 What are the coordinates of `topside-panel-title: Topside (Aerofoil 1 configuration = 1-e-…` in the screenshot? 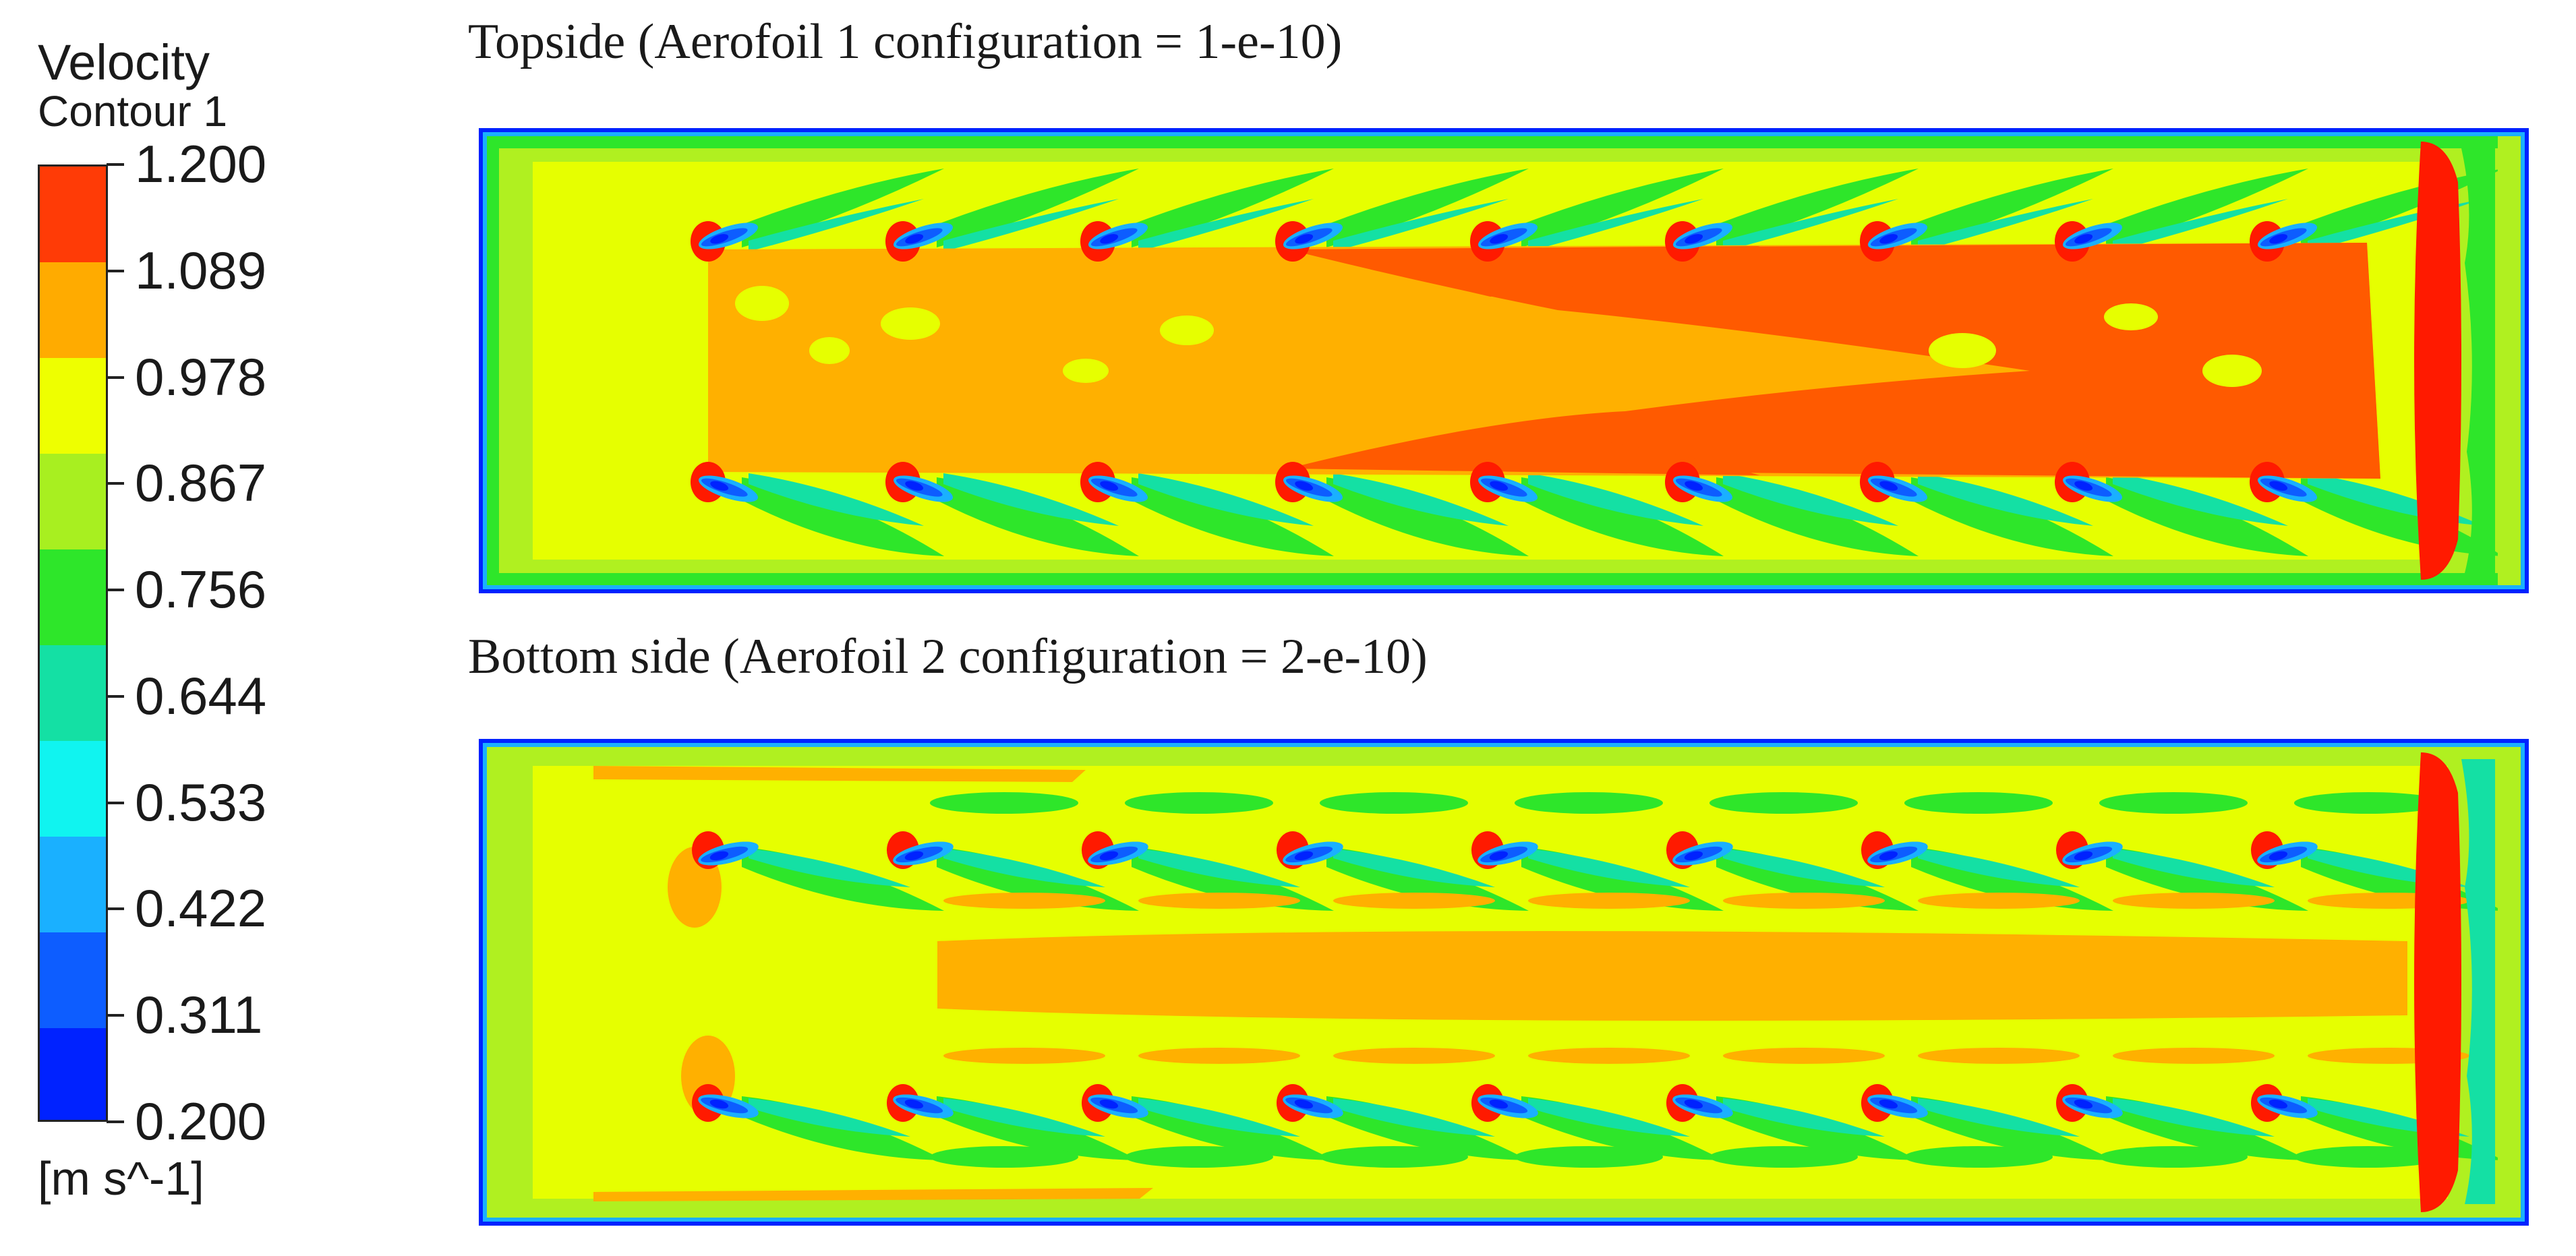 It's located at (905, 41).